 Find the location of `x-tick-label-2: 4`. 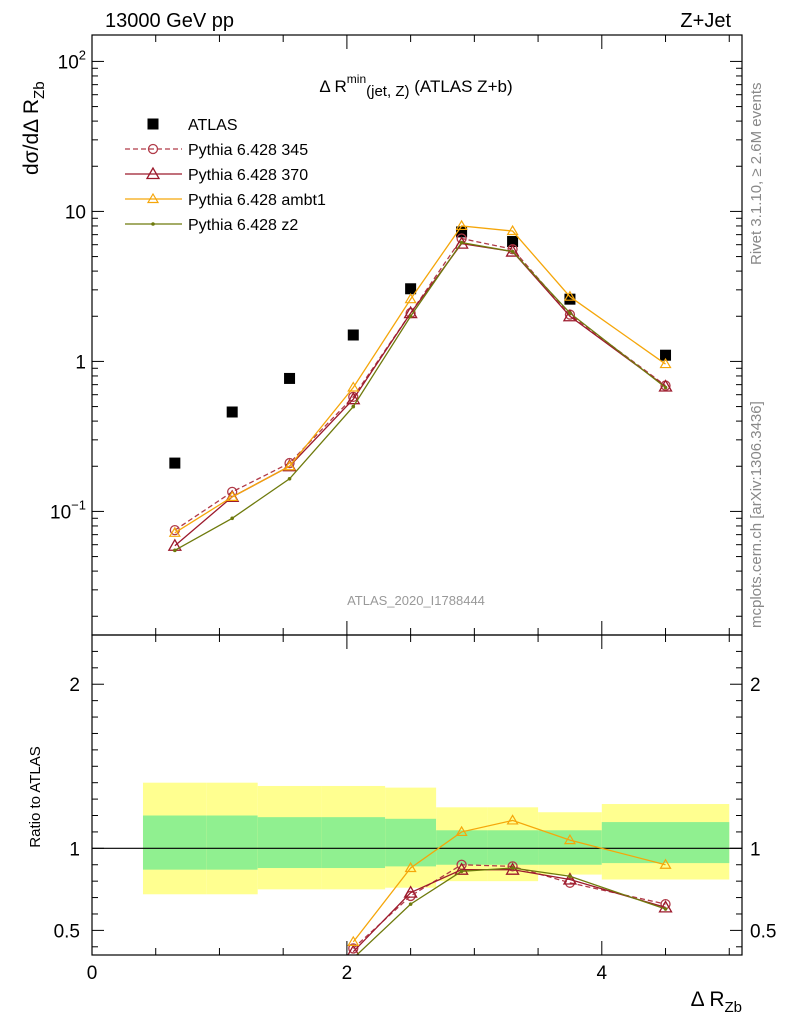

x-tick-label-2: 4 is located at coordinates (602, 973).